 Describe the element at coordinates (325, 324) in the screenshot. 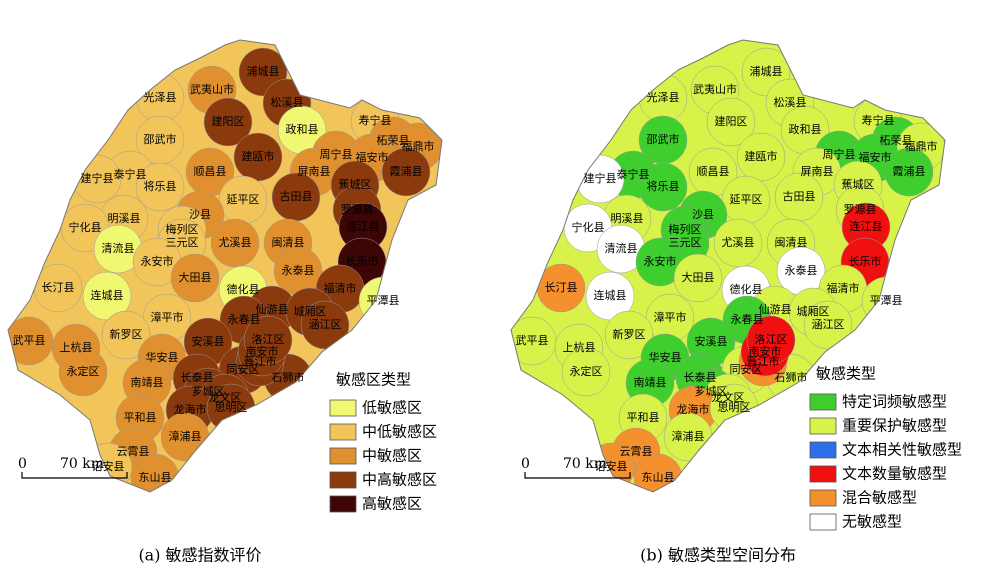

I see `county-label: 涵江区` at that location.